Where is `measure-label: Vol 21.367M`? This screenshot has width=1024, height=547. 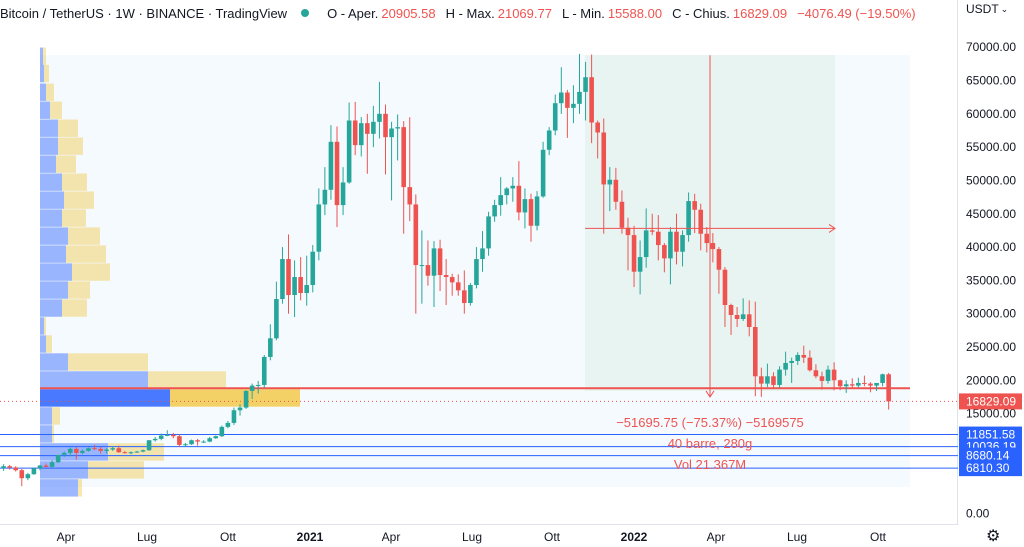
measure-label: Vol 21.367M is located at coordinates (710, 464).